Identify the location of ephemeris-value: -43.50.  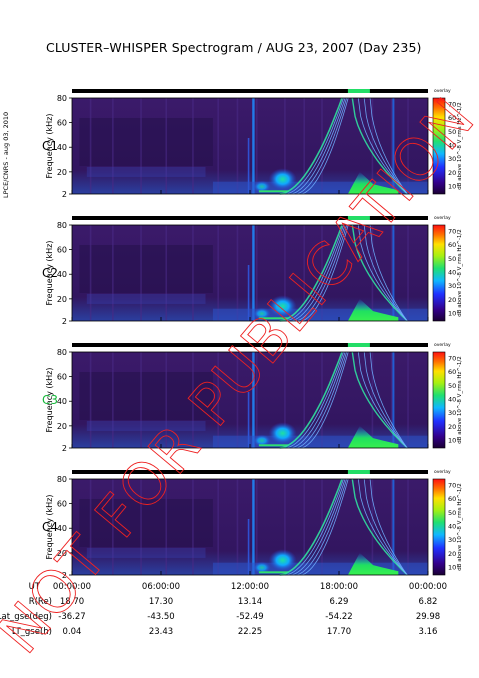
(160, 617).